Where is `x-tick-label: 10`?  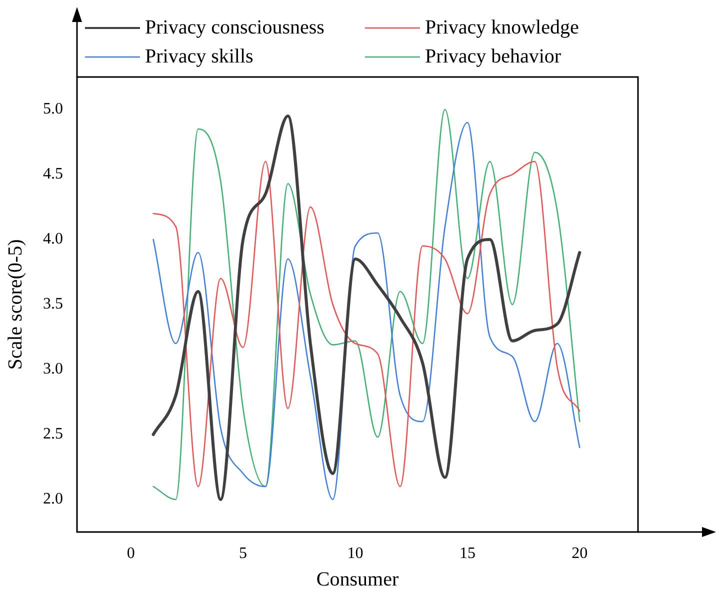
x-tick-label: 10 is located at coordinates (355, 553).